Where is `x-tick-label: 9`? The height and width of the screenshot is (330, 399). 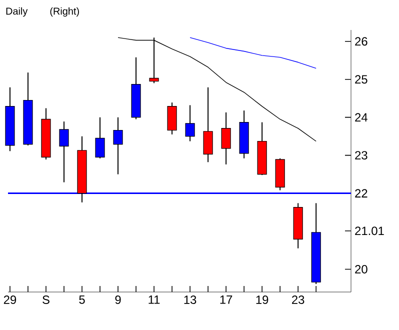
x-tick-label: 9 is located at coordinates (118, 300).